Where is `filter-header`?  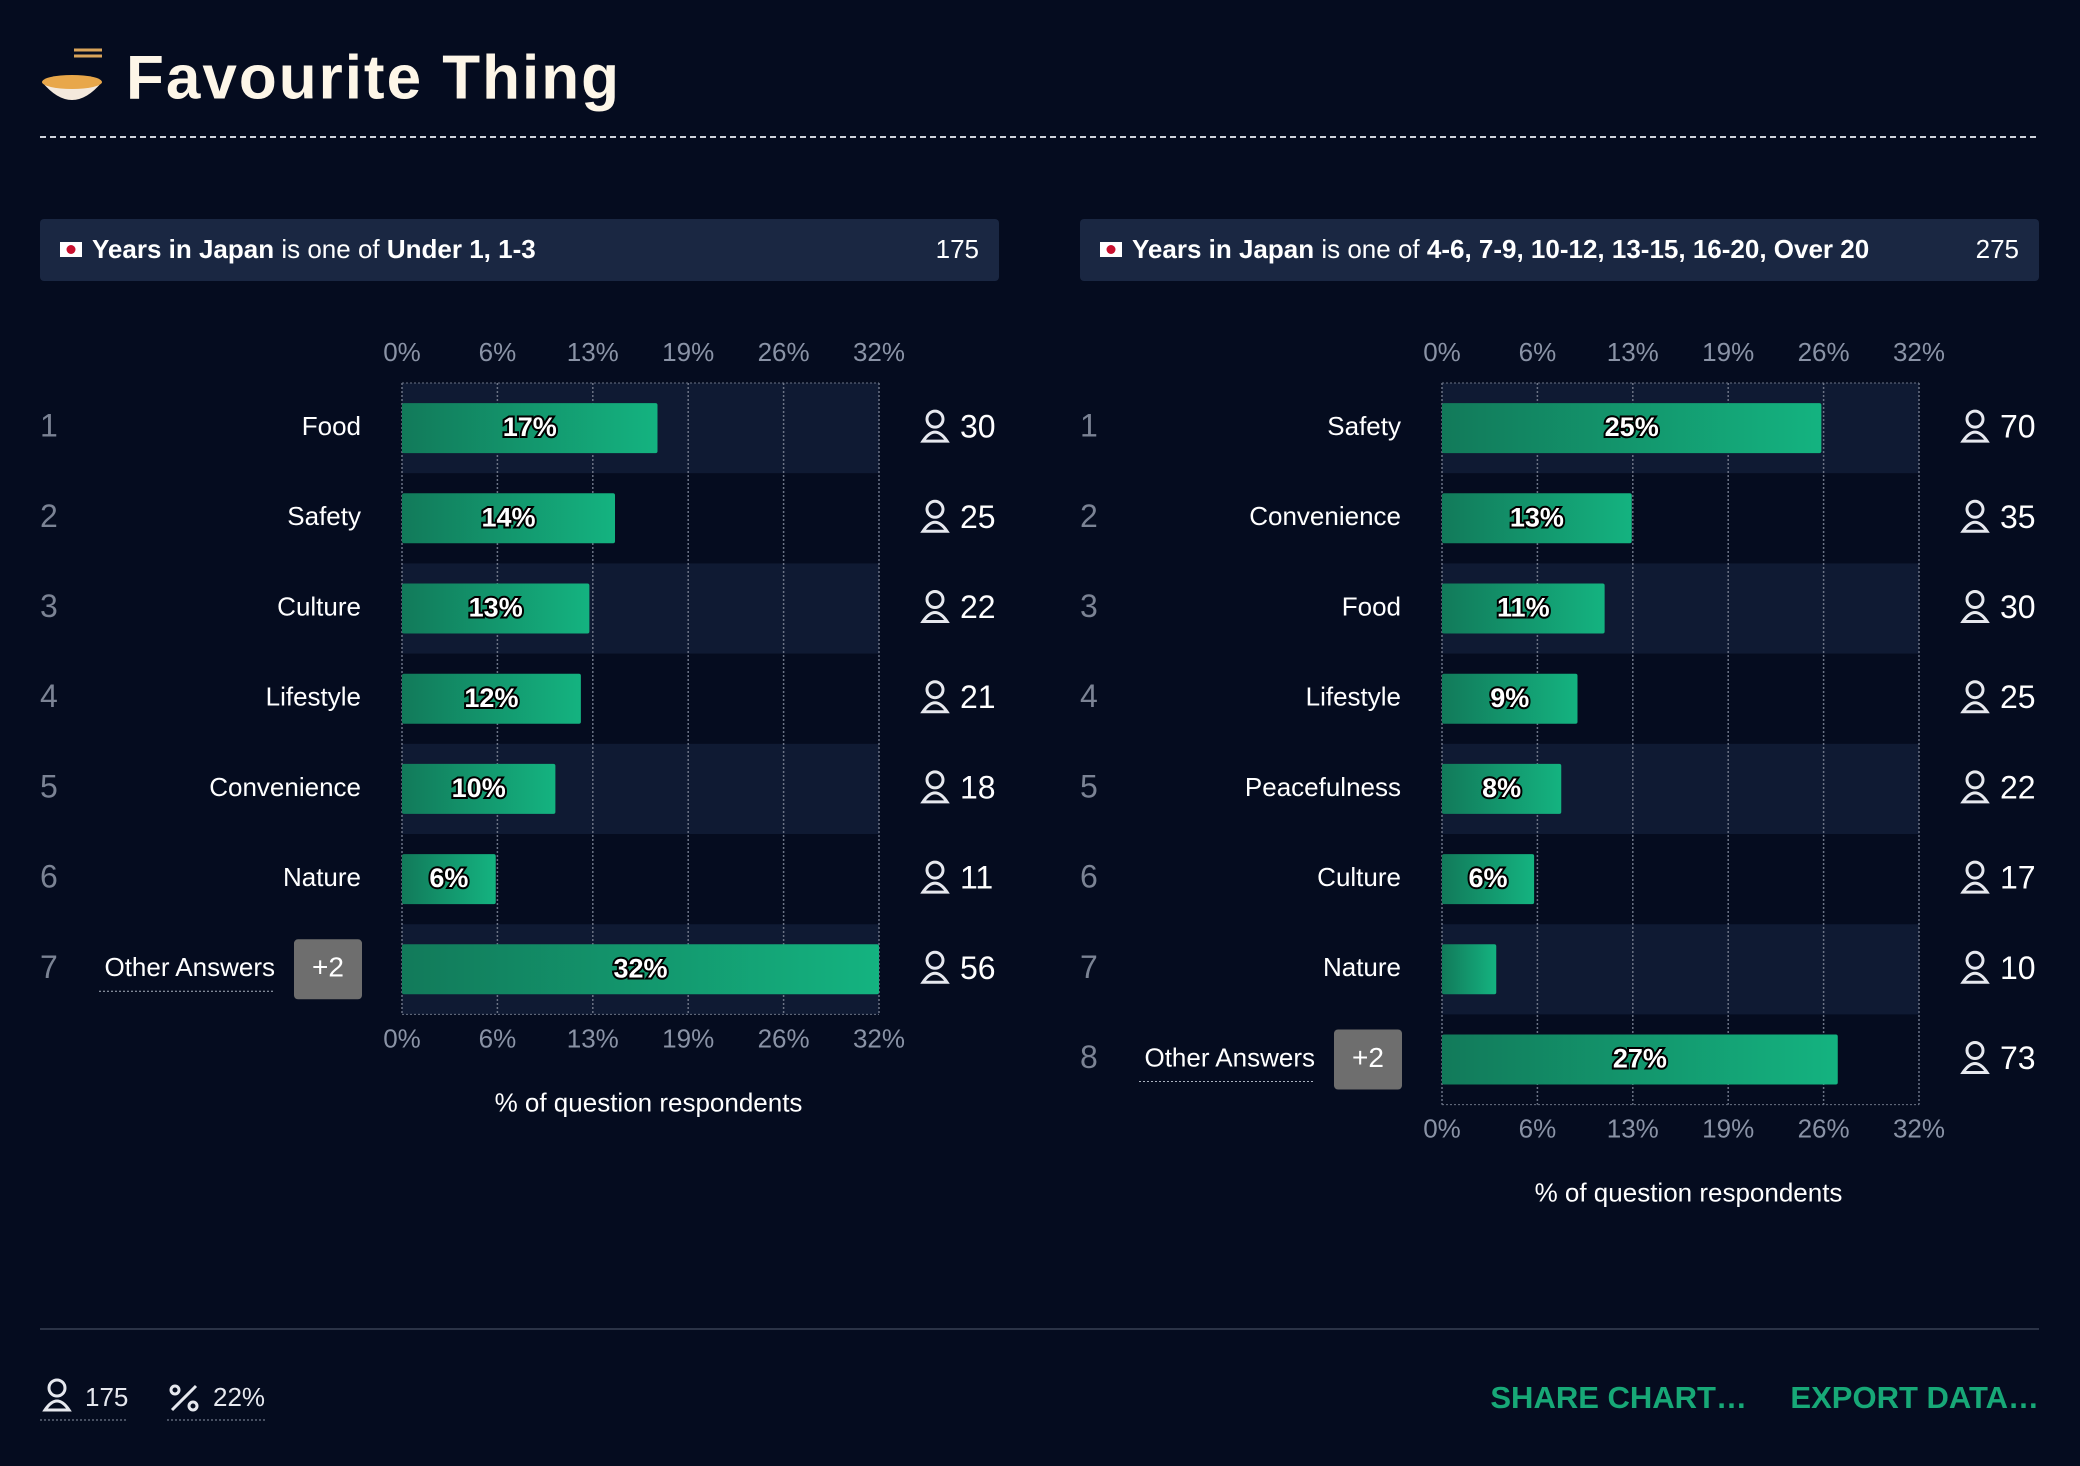
filter-header is located at coordinates (1559, 250).